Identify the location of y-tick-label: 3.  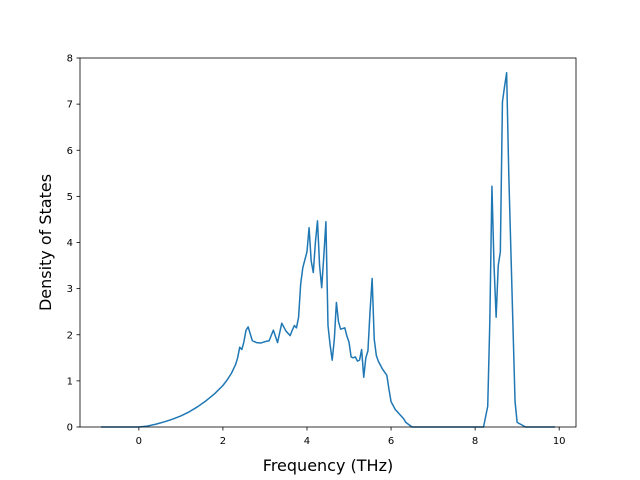
(70, 289).